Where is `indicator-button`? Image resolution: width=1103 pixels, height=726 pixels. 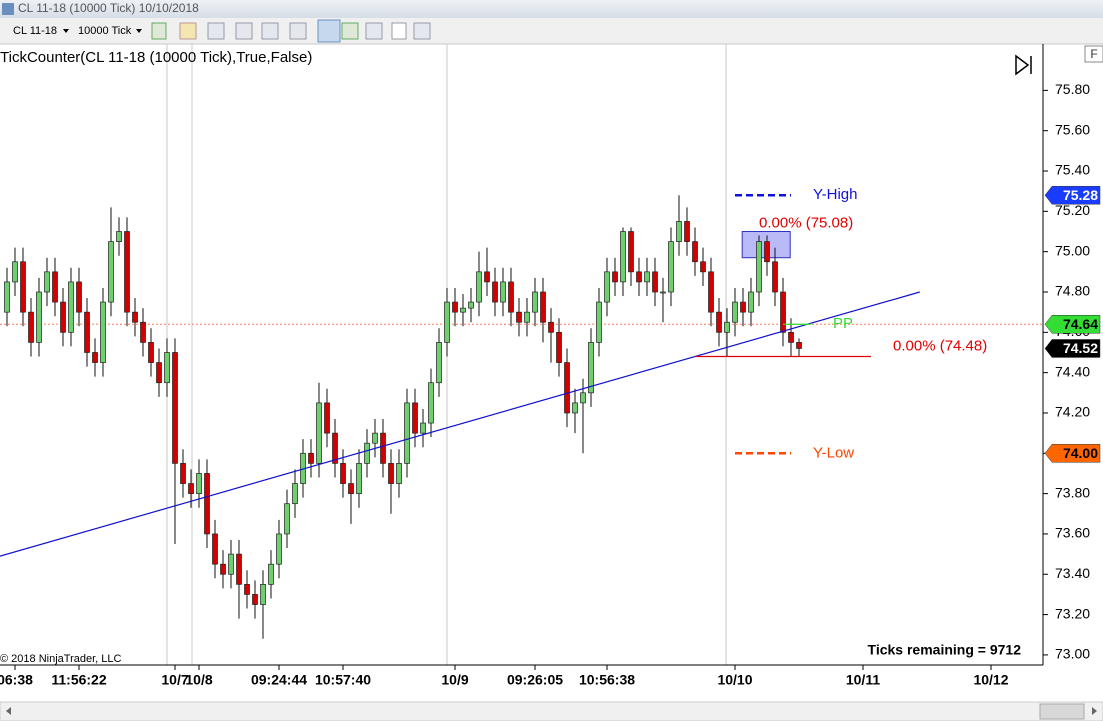 indicator-button is located at coordinates (350, 31).